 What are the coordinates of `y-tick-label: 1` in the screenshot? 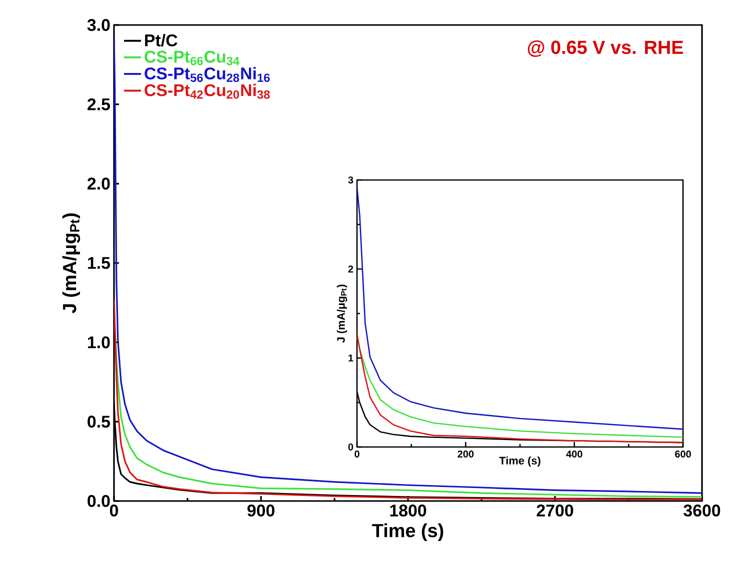 It's located at (351, 358).